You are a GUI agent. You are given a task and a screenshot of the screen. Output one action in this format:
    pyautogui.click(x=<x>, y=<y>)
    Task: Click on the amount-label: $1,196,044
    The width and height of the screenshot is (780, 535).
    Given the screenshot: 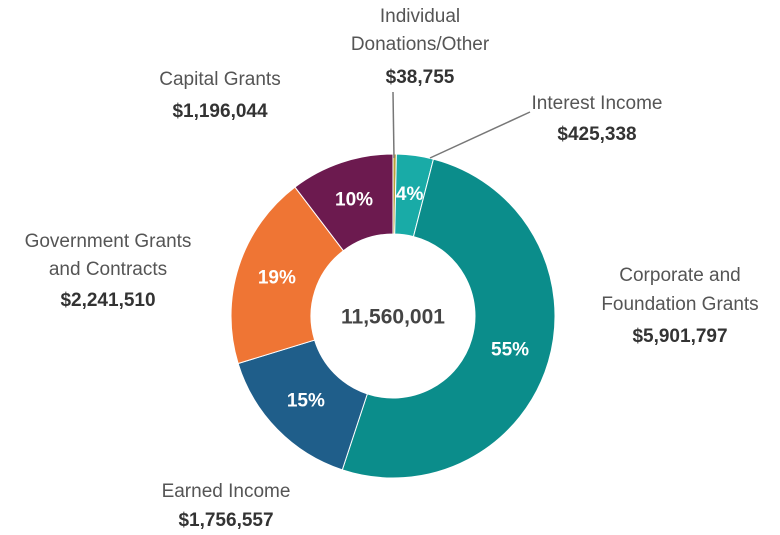 What is the action you would take?
    pyautogui.click(x=220, y=111)
    